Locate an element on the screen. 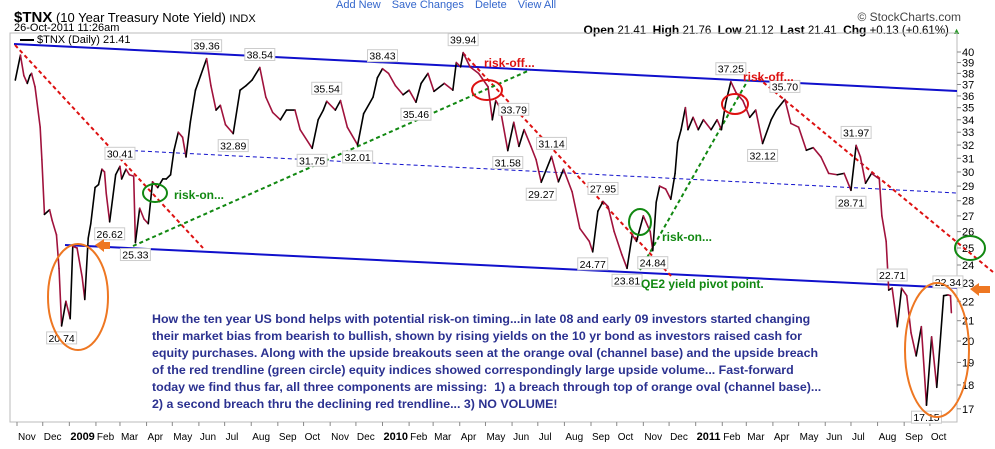 The height and width of the screenshot is (449, 995). y-tick-label: 32 is located at coordinates (968, 146).